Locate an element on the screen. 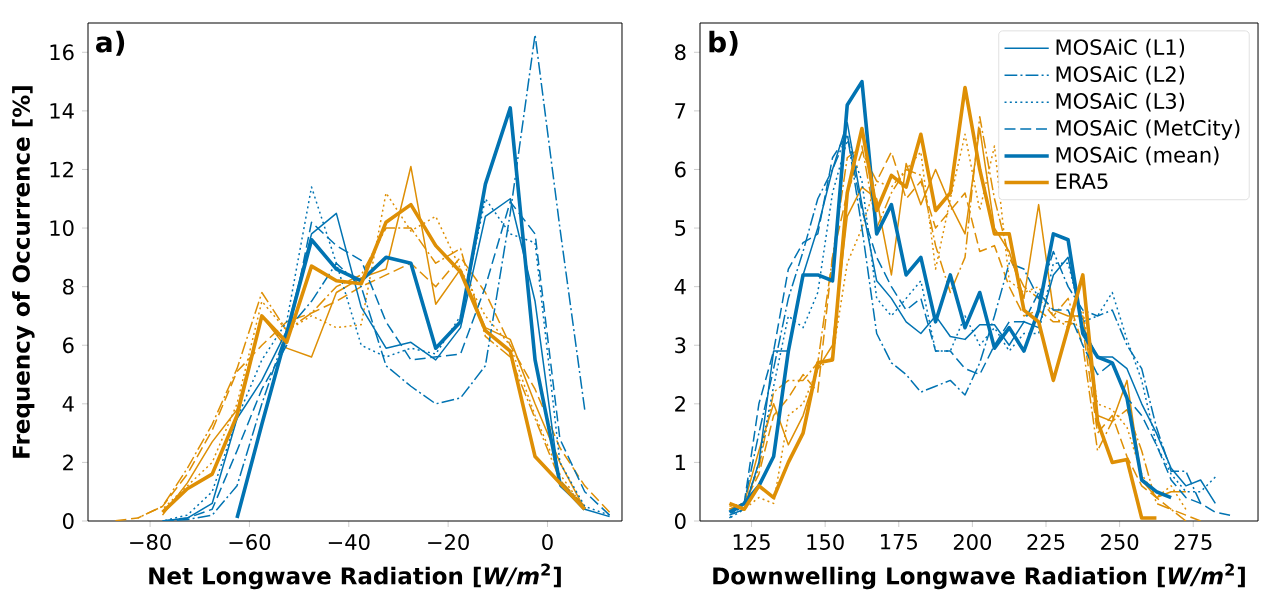 The height and width of the screenshot is (594, 1272). y-tick-label: 12 is located at coordinates (61, 169).